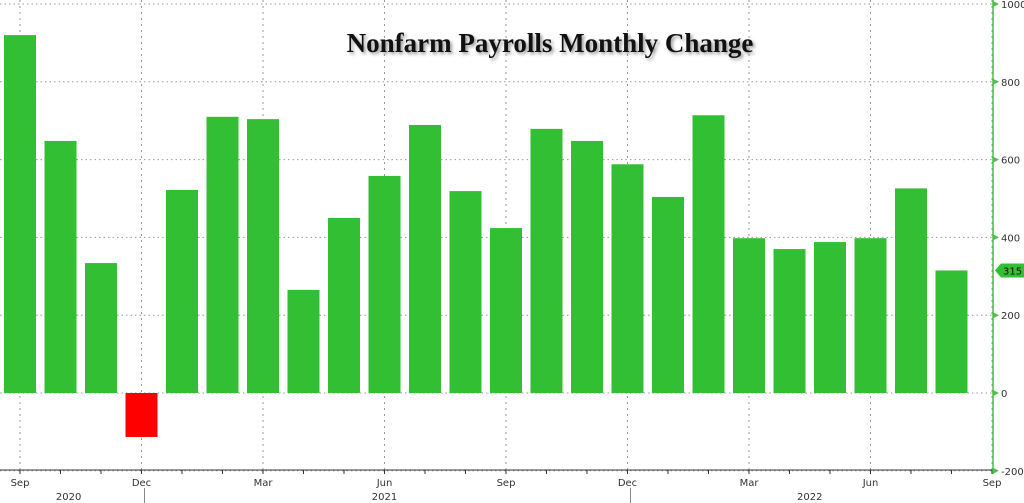 This screenshot has width=1024, height=503. What do you see at coordinates (1012, 5) in the screenshot?
I see `y-tick-label: 1000` at bounding box center [1012, 5].